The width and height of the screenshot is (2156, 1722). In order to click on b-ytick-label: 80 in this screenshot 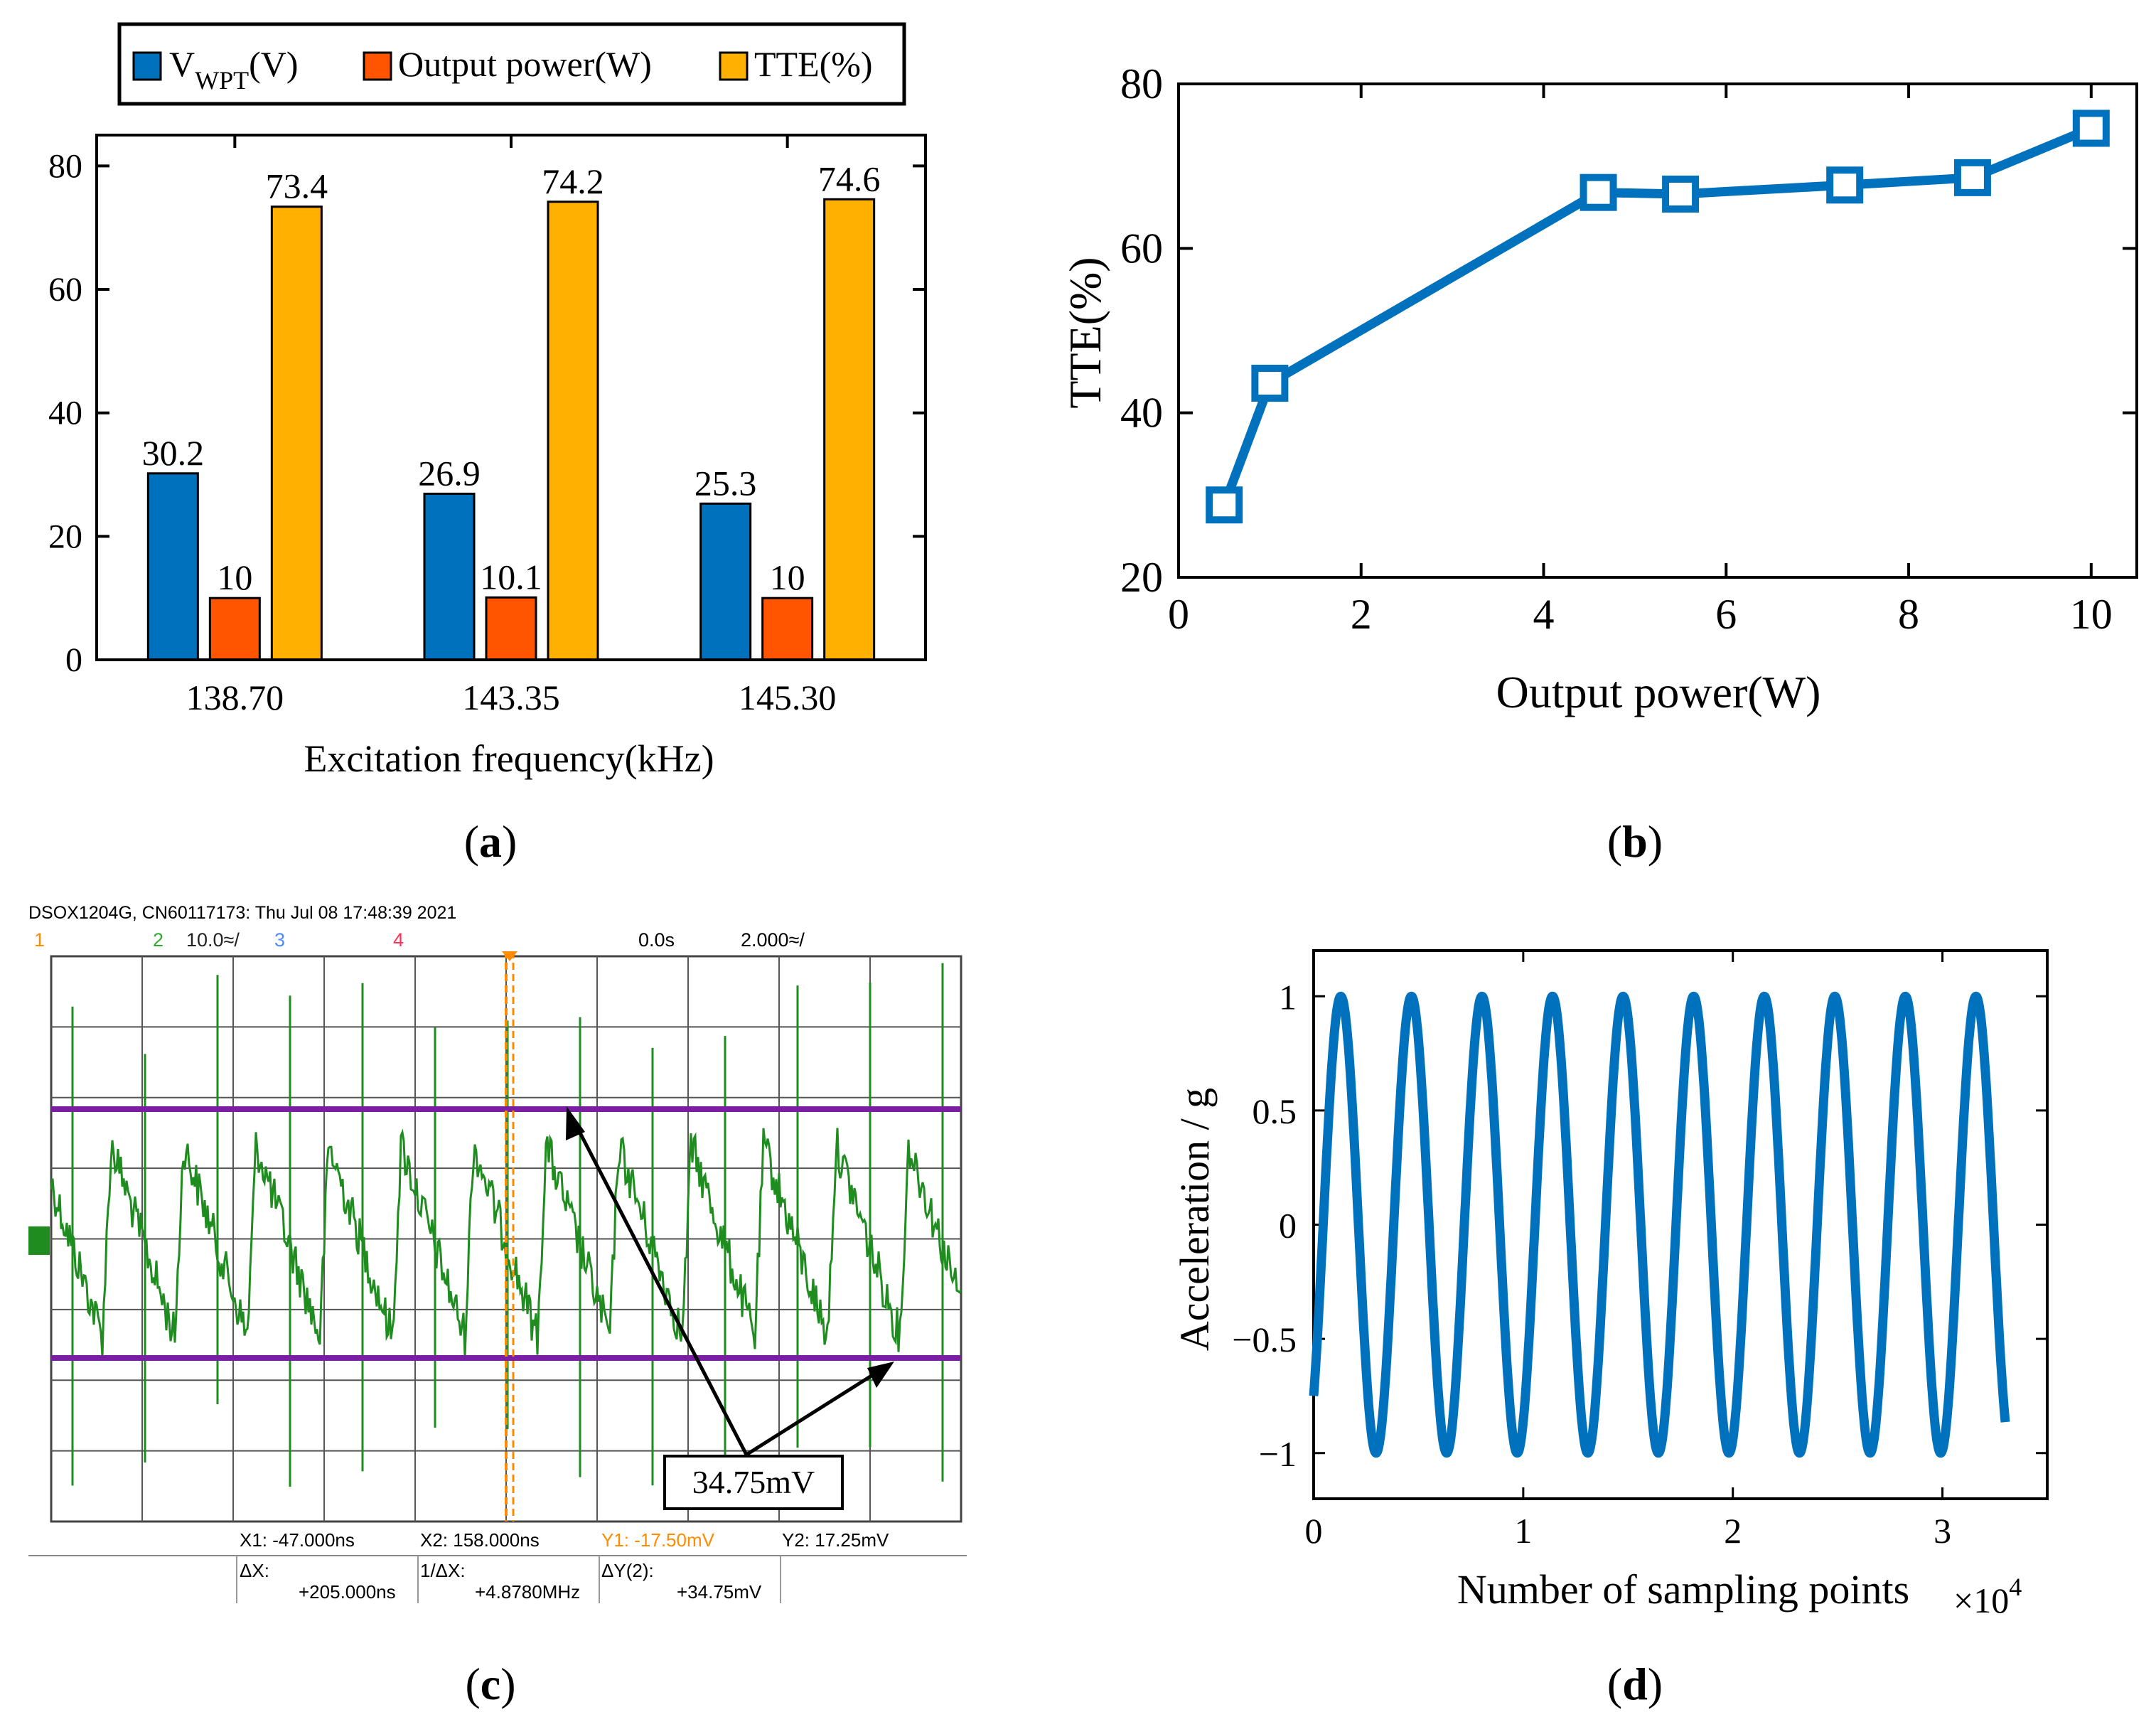, I will do `click(1141, 83)`.